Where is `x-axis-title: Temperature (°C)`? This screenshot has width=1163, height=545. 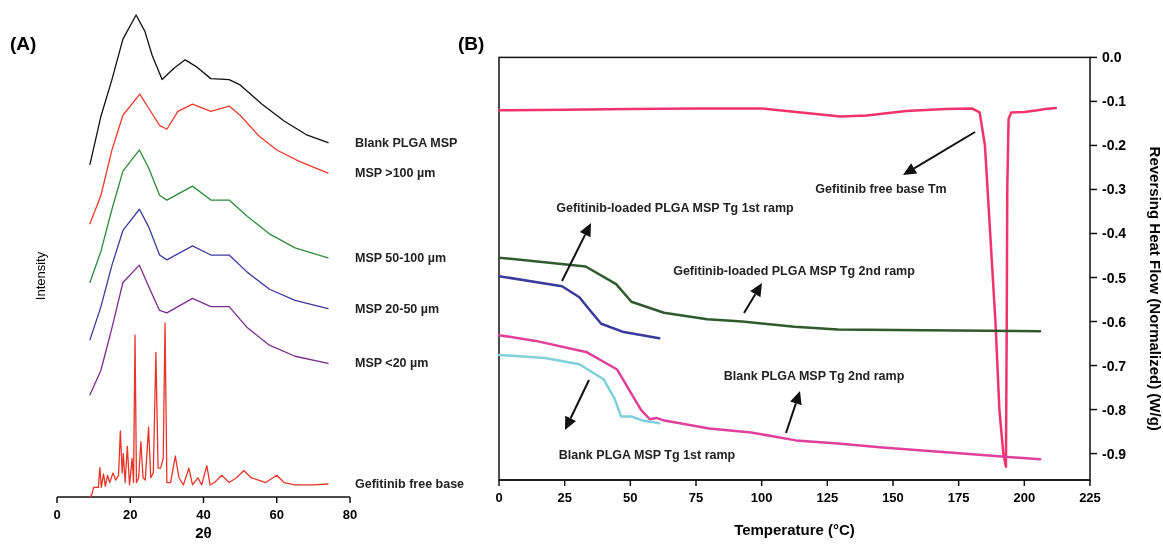 x-axis-title: Temperature (°C) is located at coordinates (794, 529).